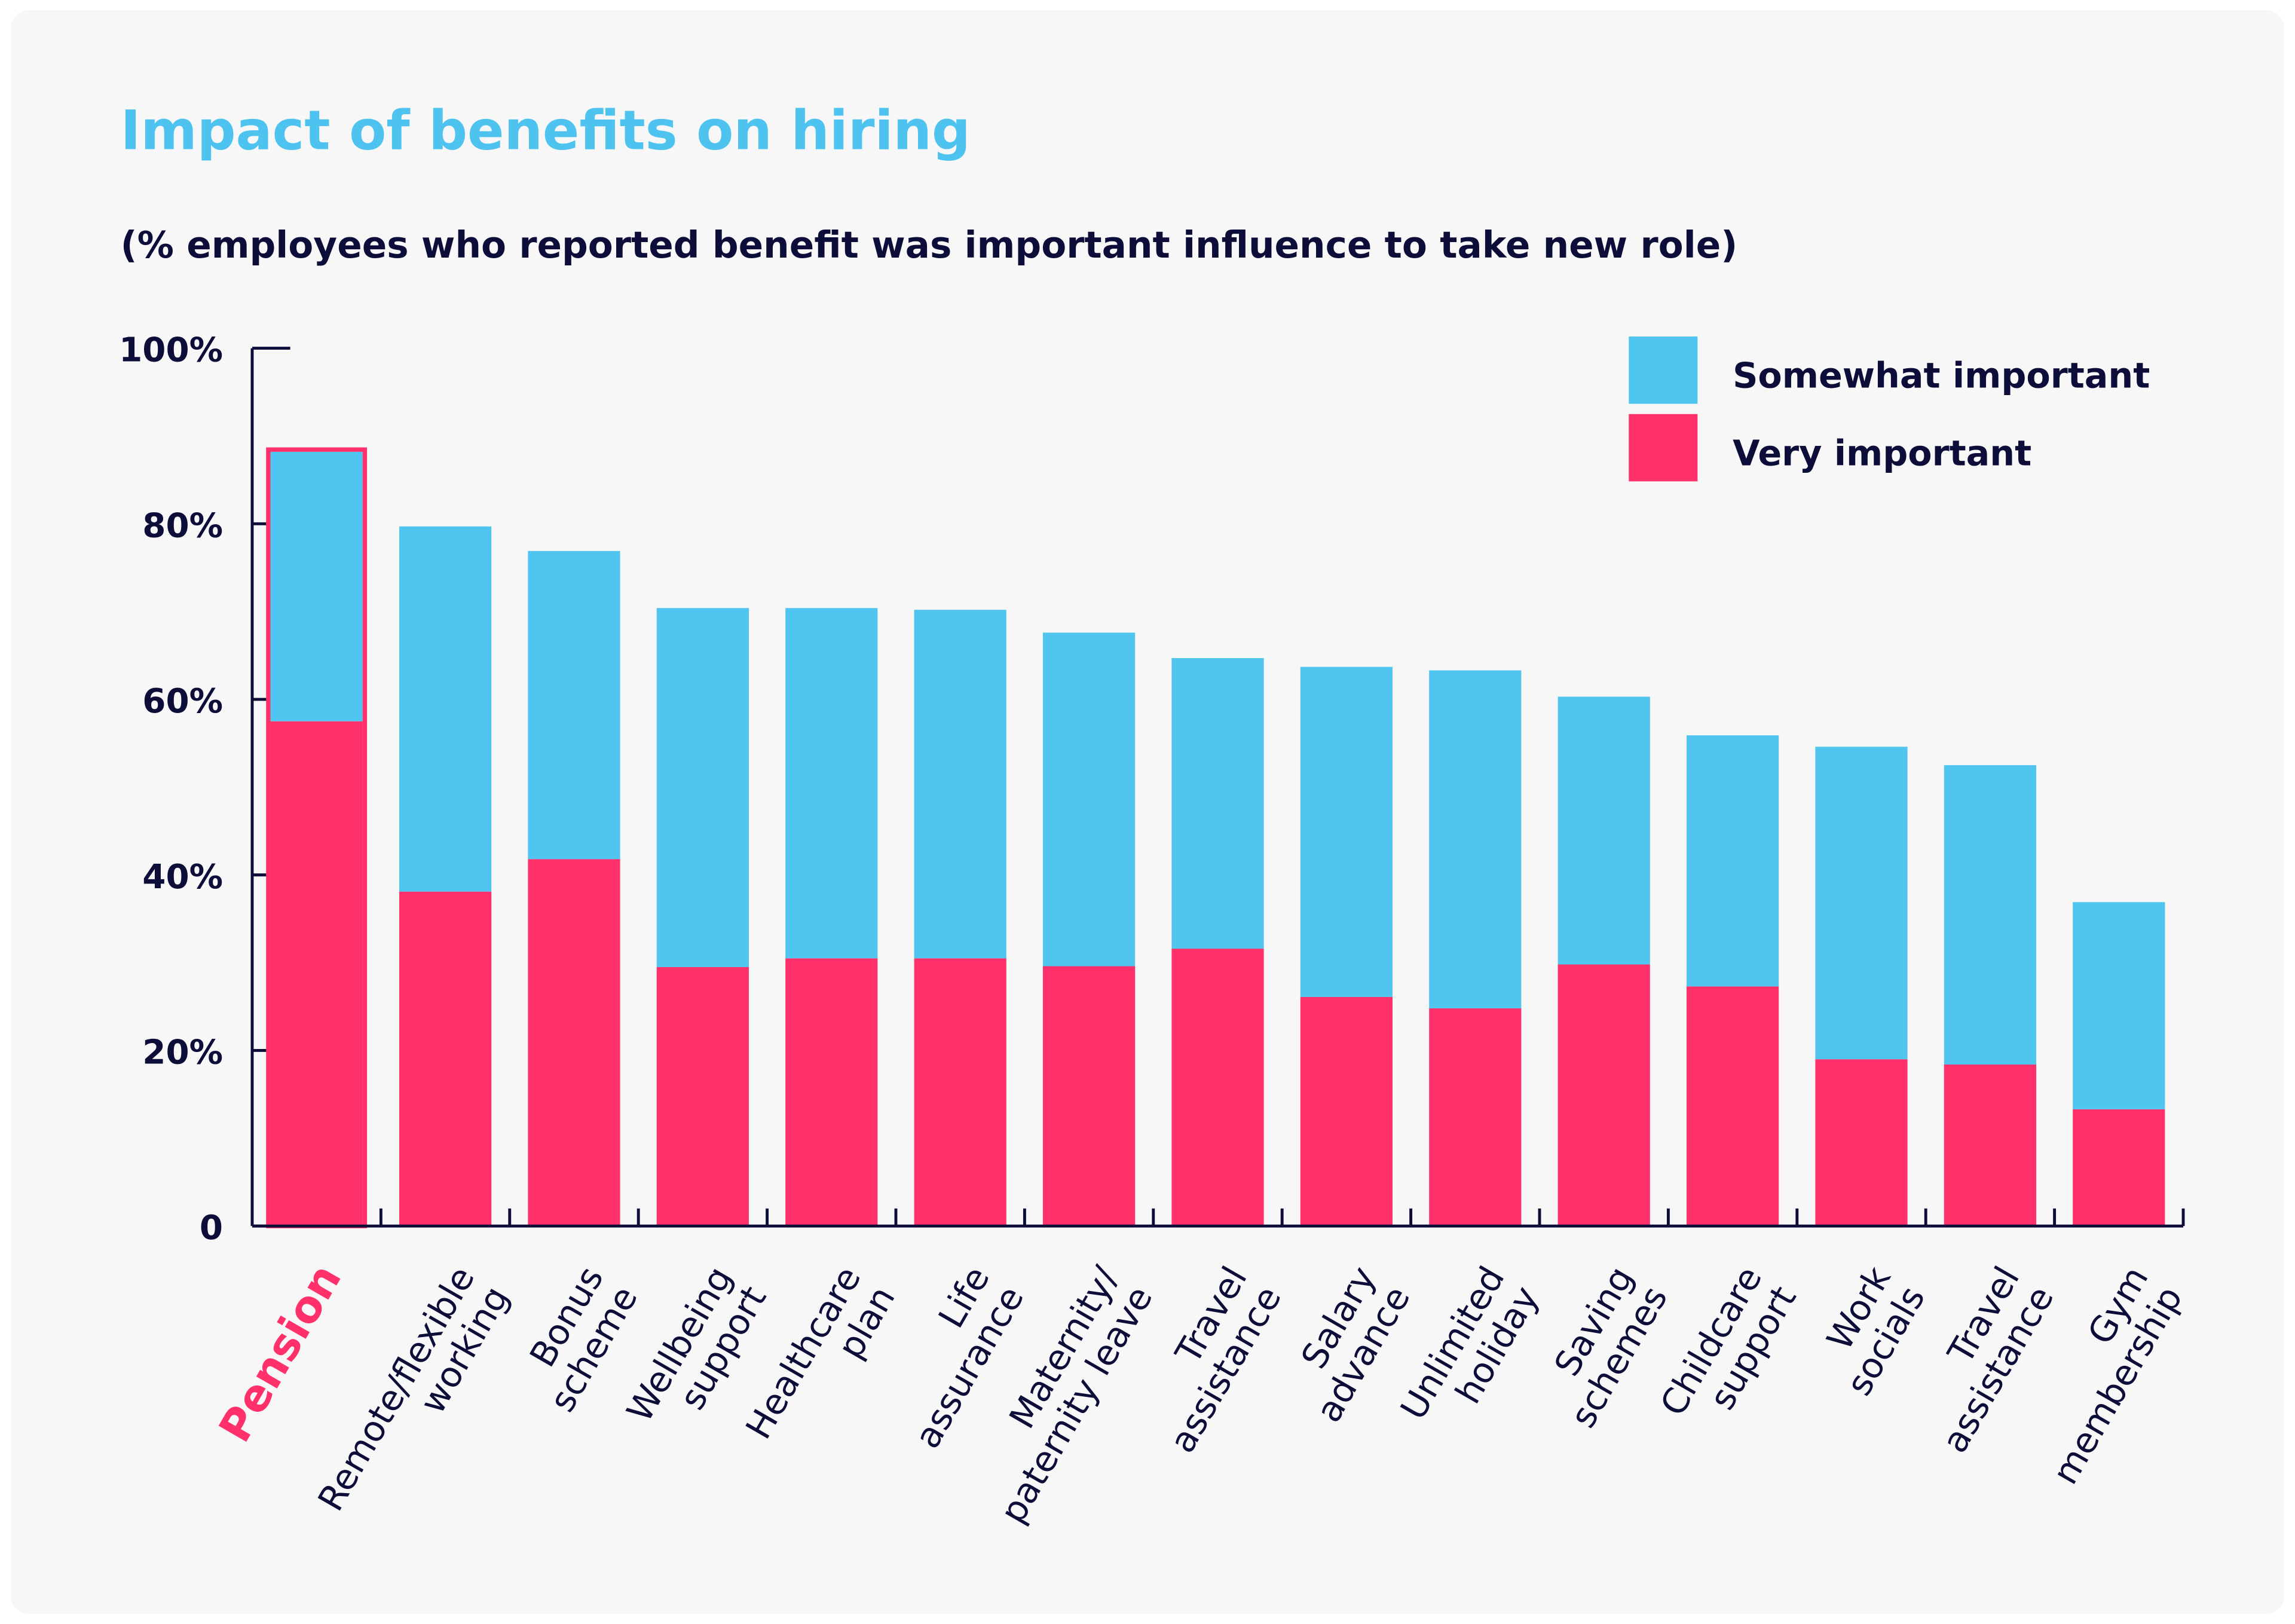 Image resolution: width=2295 pixels, height=1624 pixels. I want to click on y-tick-label: 40%, so click(182, 877).